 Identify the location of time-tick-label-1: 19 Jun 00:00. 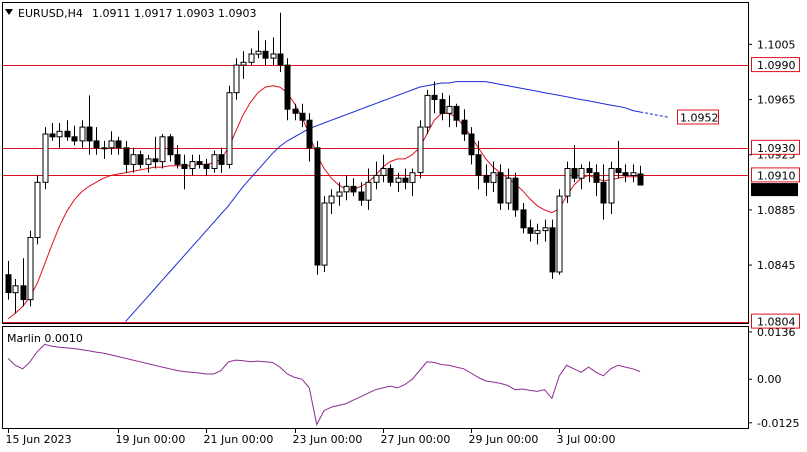
(151, 439).